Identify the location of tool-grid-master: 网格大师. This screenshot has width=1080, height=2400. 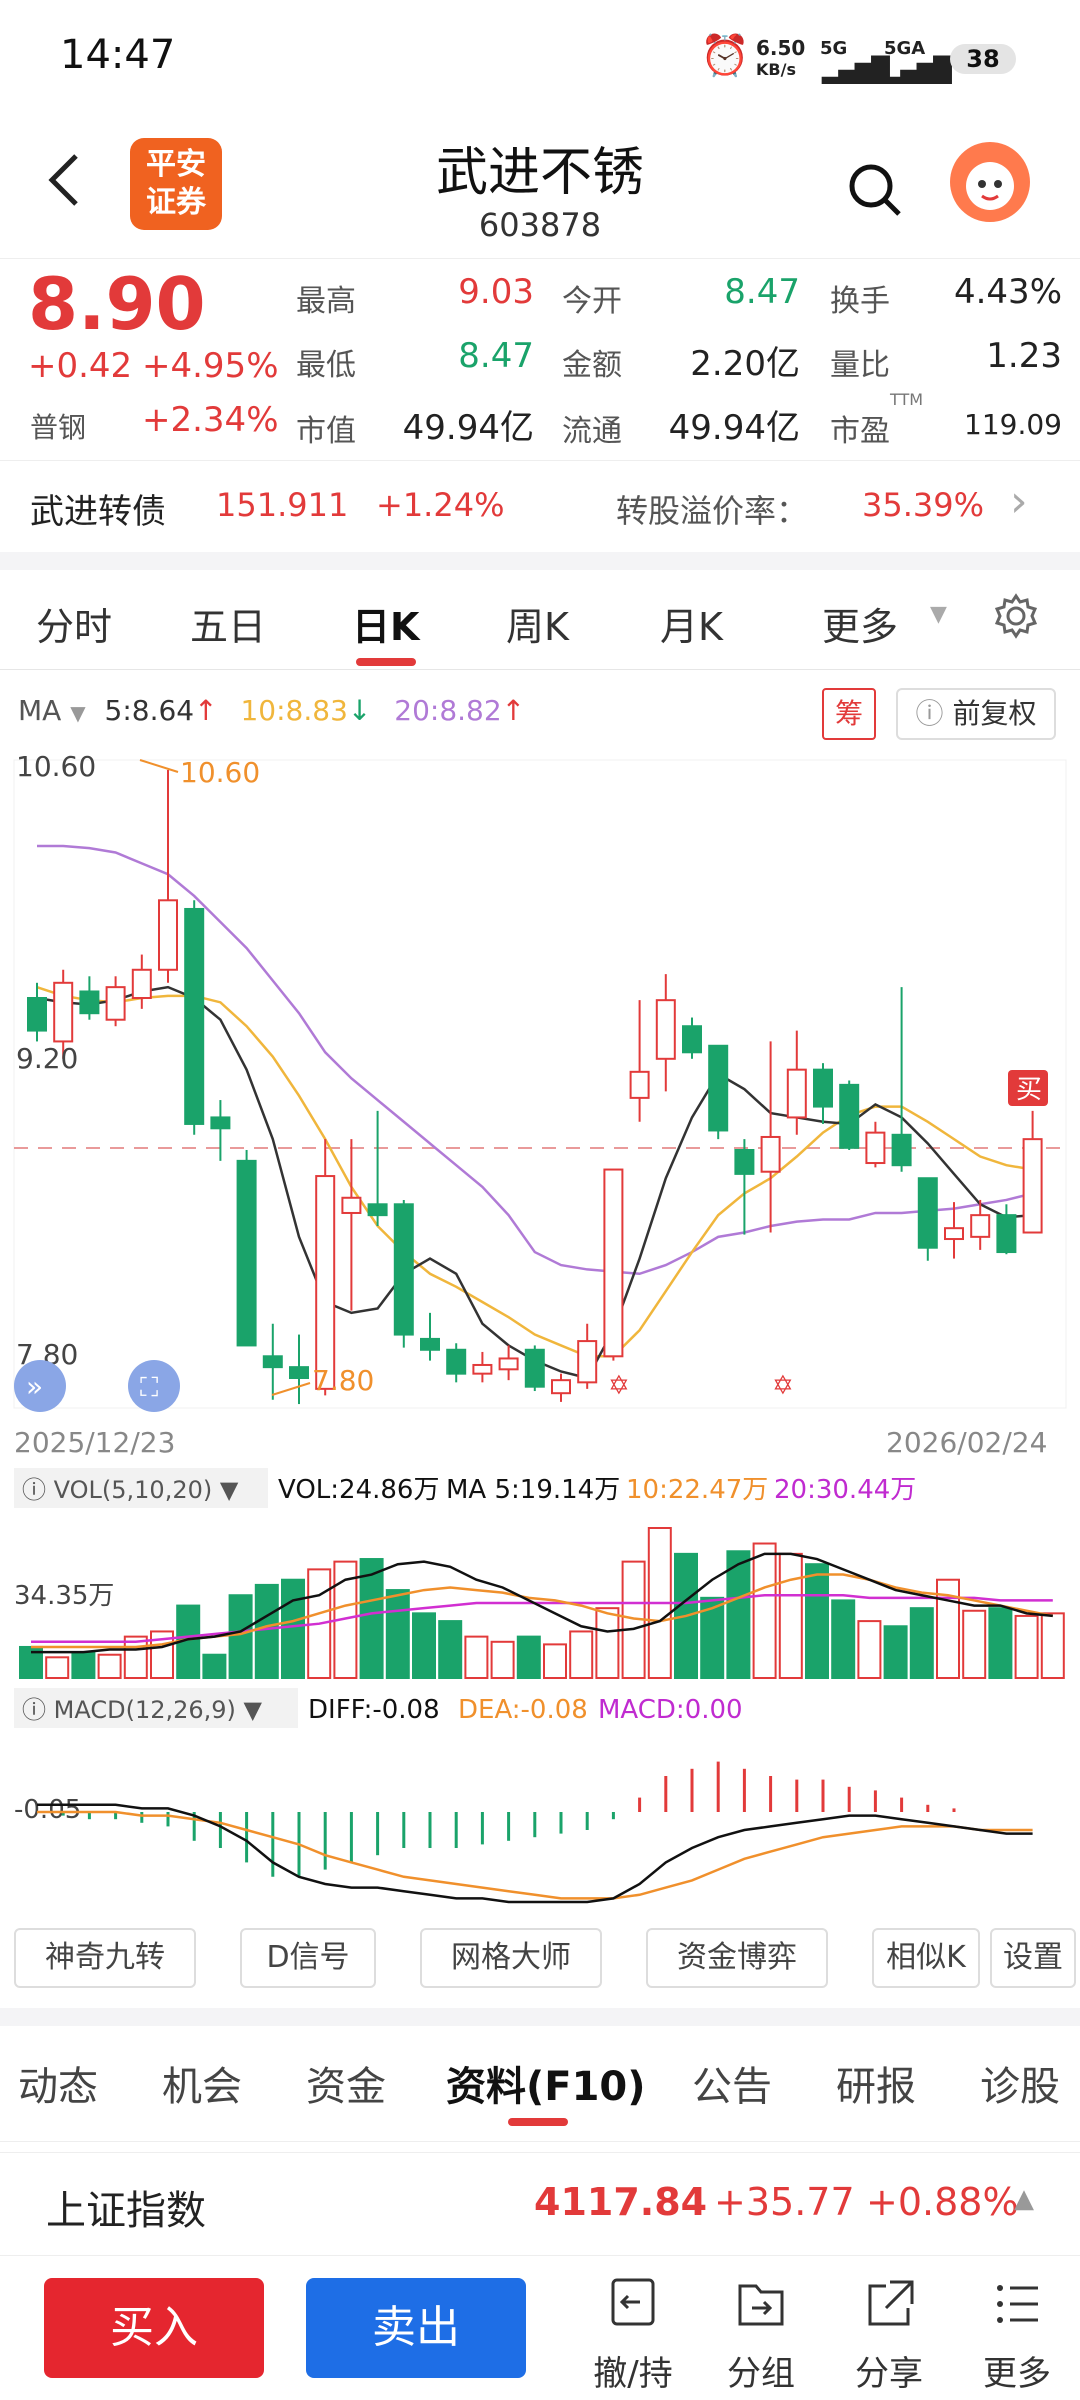
(511, 1958).